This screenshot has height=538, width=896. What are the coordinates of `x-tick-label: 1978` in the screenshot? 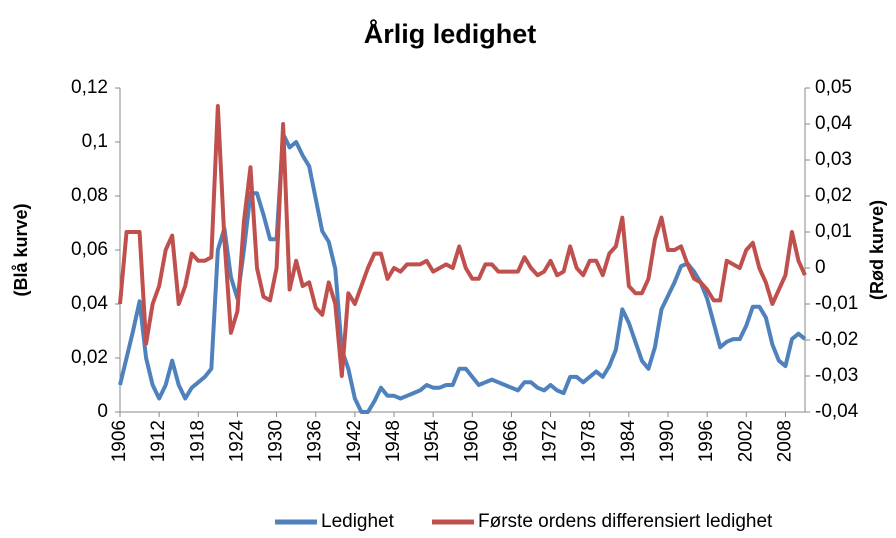 It's located at (589, 441).